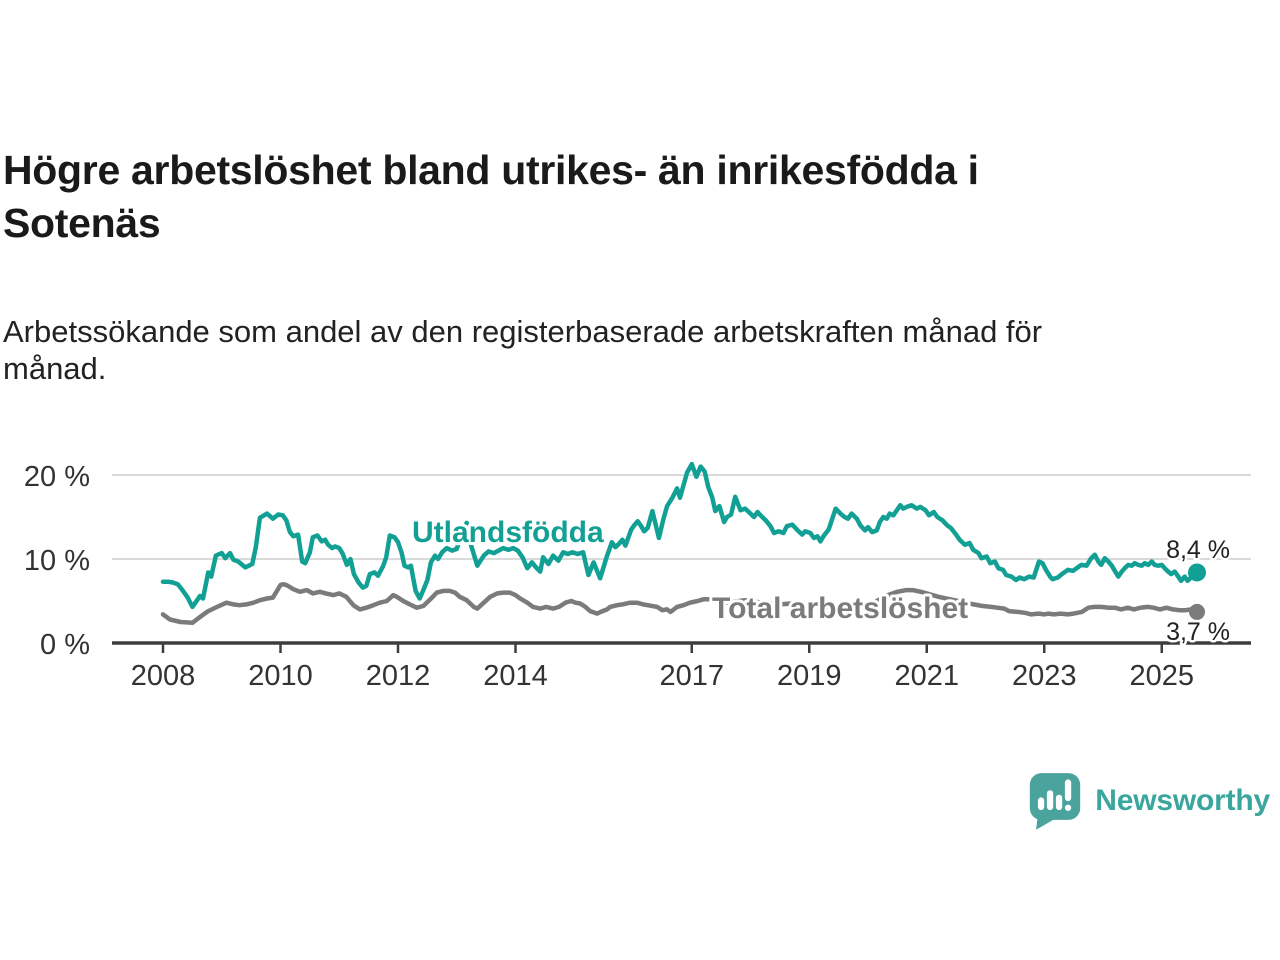 This screenshot has width=1280, height=960. Describe the element at coordinates (398, 676) in the screenshot. I see `x-tick-label-2012: 2012` at that location.